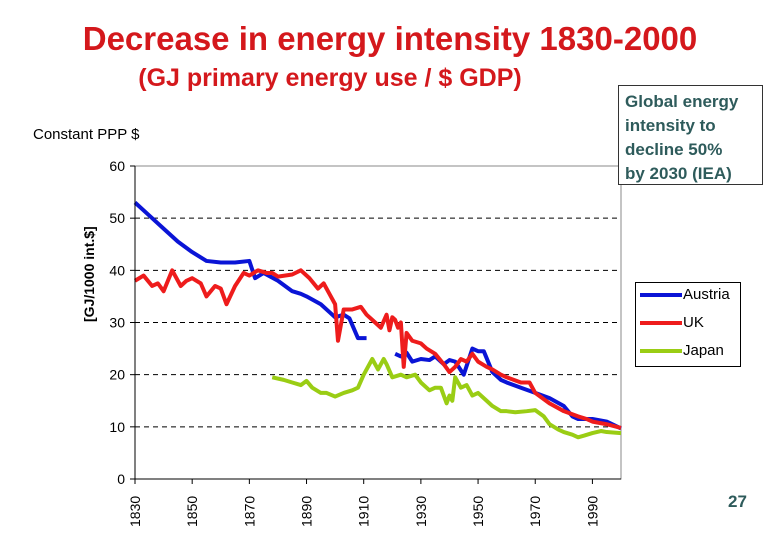 The image size is (780, 540). What do you see at coordinates (121, 479) in the screenshot?
I see `y-tick-label: 0` at bounding box center [121, 479].